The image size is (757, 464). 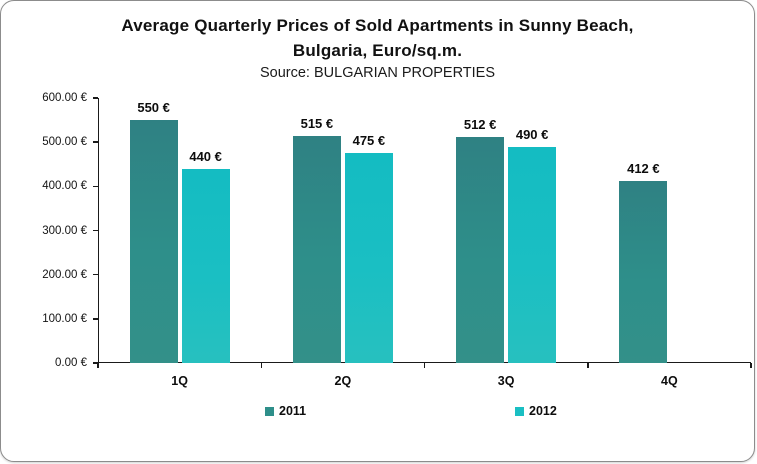 What do you see at coordinates (342, 230) in the screenshot?
I see `bar-group-2q: 515 € 475 €` at bounding box center [342, 230].